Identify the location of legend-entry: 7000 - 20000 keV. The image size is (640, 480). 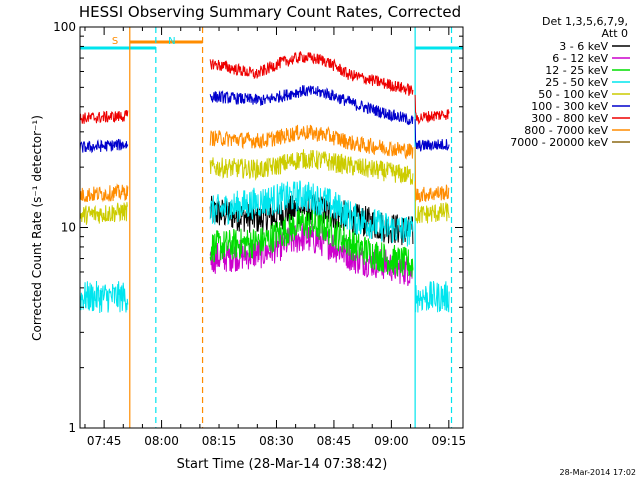
(570, 142).